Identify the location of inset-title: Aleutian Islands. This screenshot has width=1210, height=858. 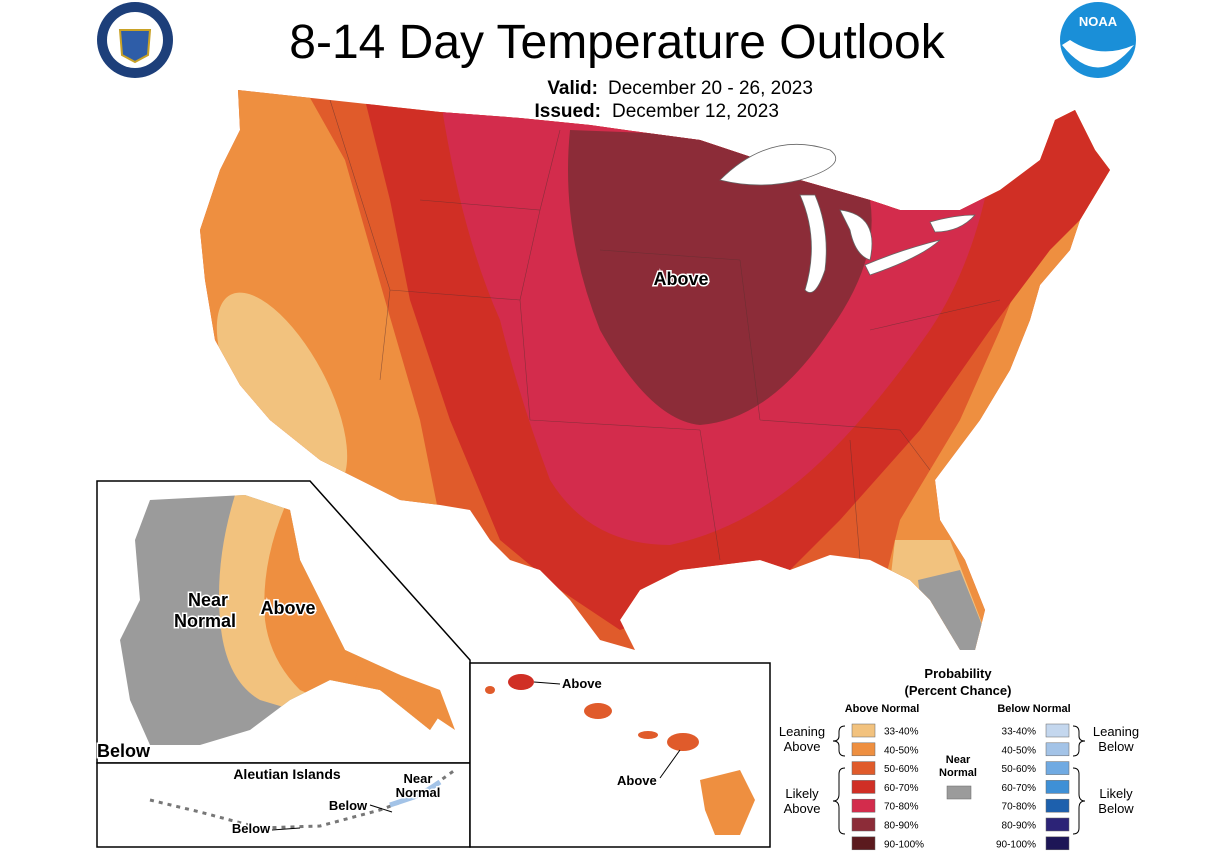
(287, 774).